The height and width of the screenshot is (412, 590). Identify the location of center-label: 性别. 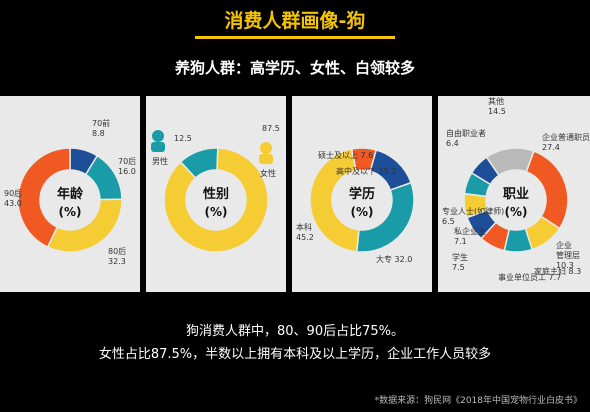
(216, 194).